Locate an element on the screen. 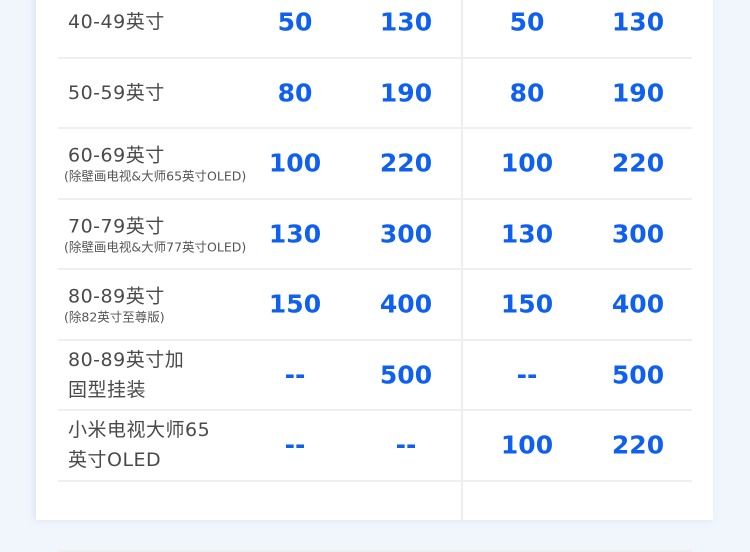  row-label: 60-69英寸(除壁画电视&大师65英寸OLED) is located at coordinates (157, 163).